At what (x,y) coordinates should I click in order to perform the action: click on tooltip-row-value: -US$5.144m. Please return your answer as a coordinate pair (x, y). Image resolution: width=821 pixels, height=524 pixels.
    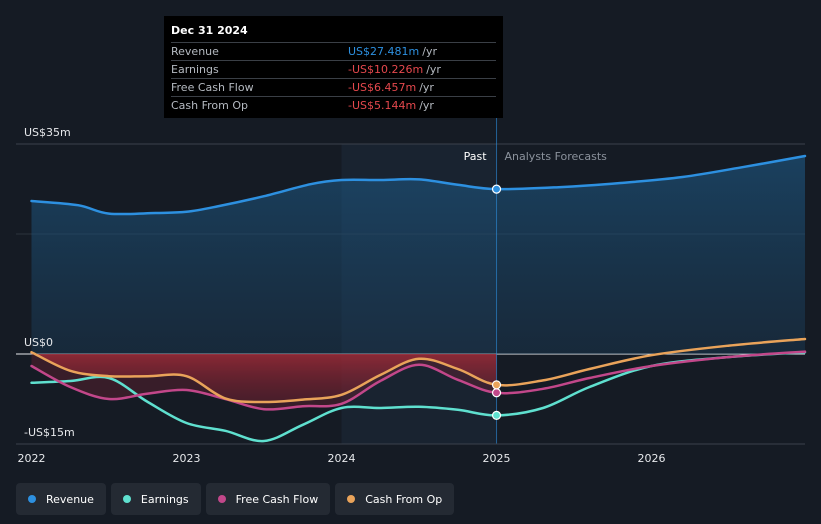
    Looking at the image, I should click on (382, 105).